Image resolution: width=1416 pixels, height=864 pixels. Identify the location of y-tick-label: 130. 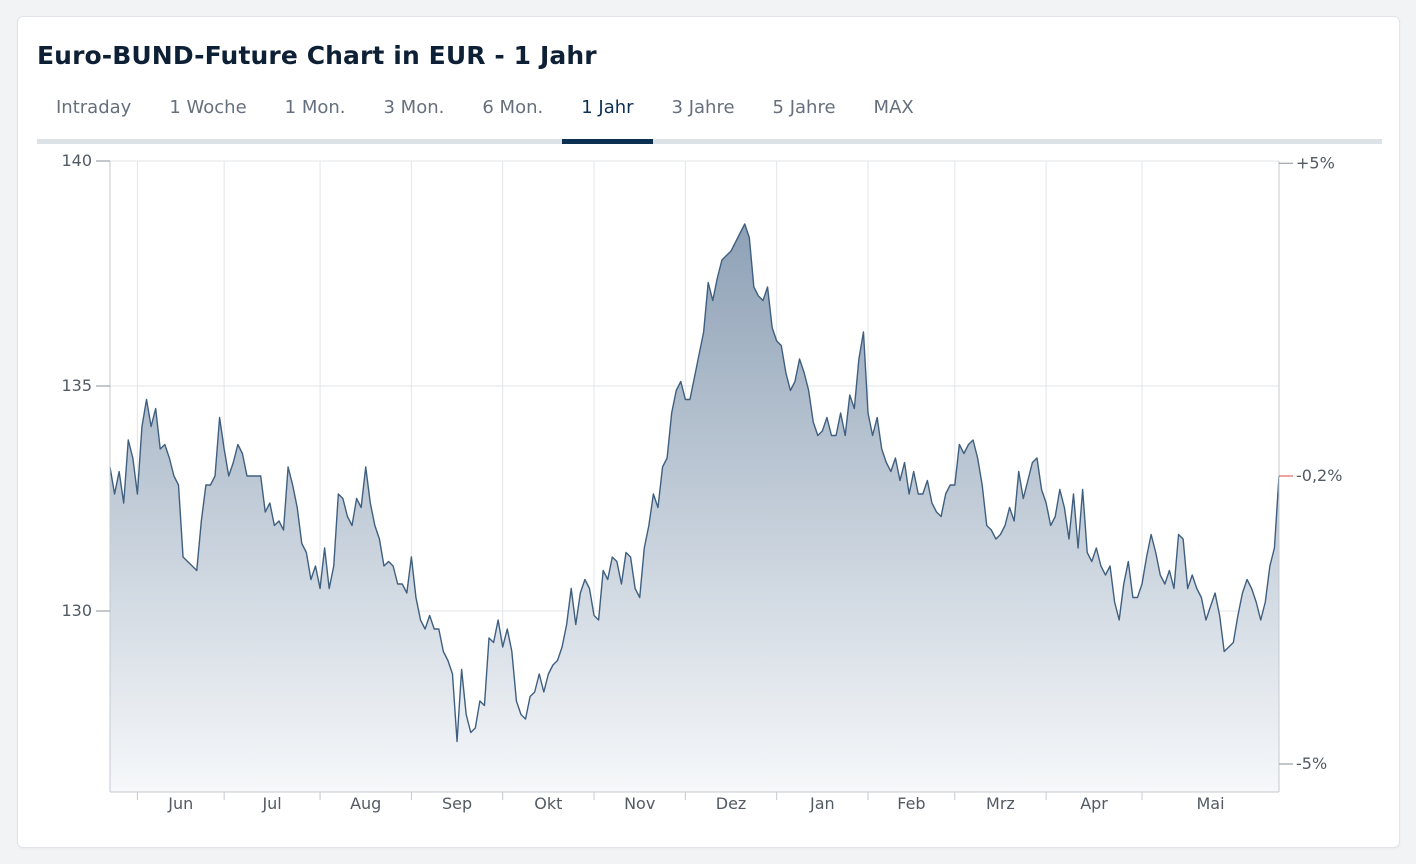
(76, 610).